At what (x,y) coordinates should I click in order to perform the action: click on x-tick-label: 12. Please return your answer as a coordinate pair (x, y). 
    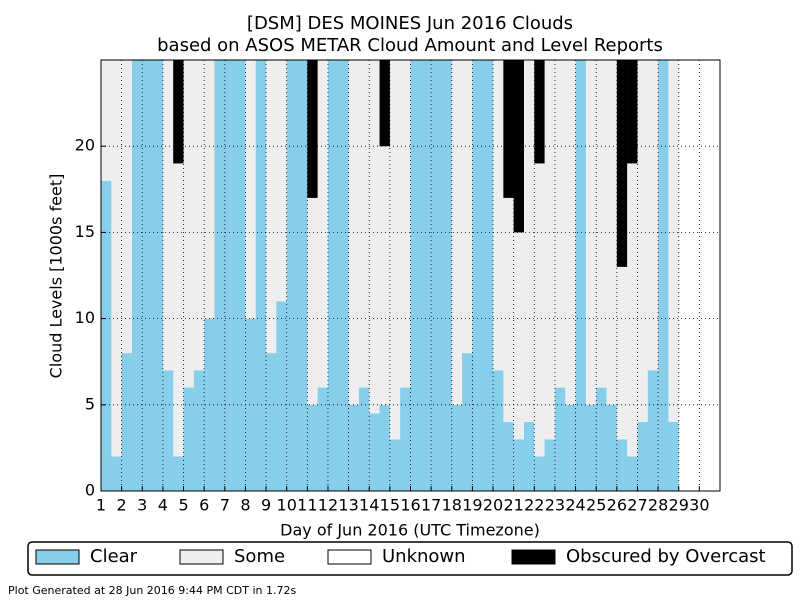
    Looking at the image, I should click on (328, 505).